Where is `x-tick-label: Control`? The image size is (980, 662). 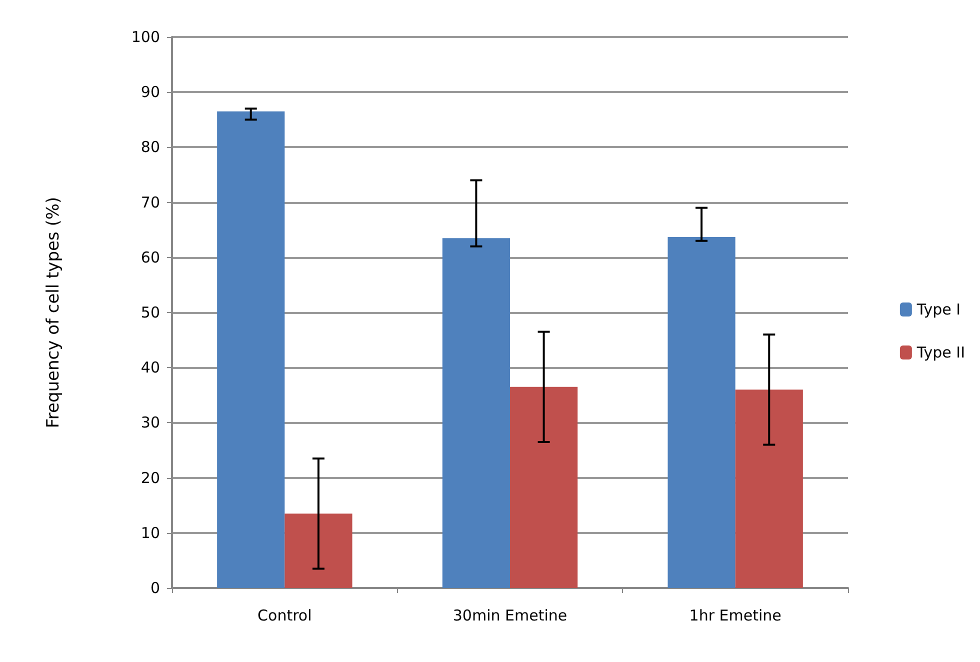
x-tick-label: Control is located at coordinates (285, 615).